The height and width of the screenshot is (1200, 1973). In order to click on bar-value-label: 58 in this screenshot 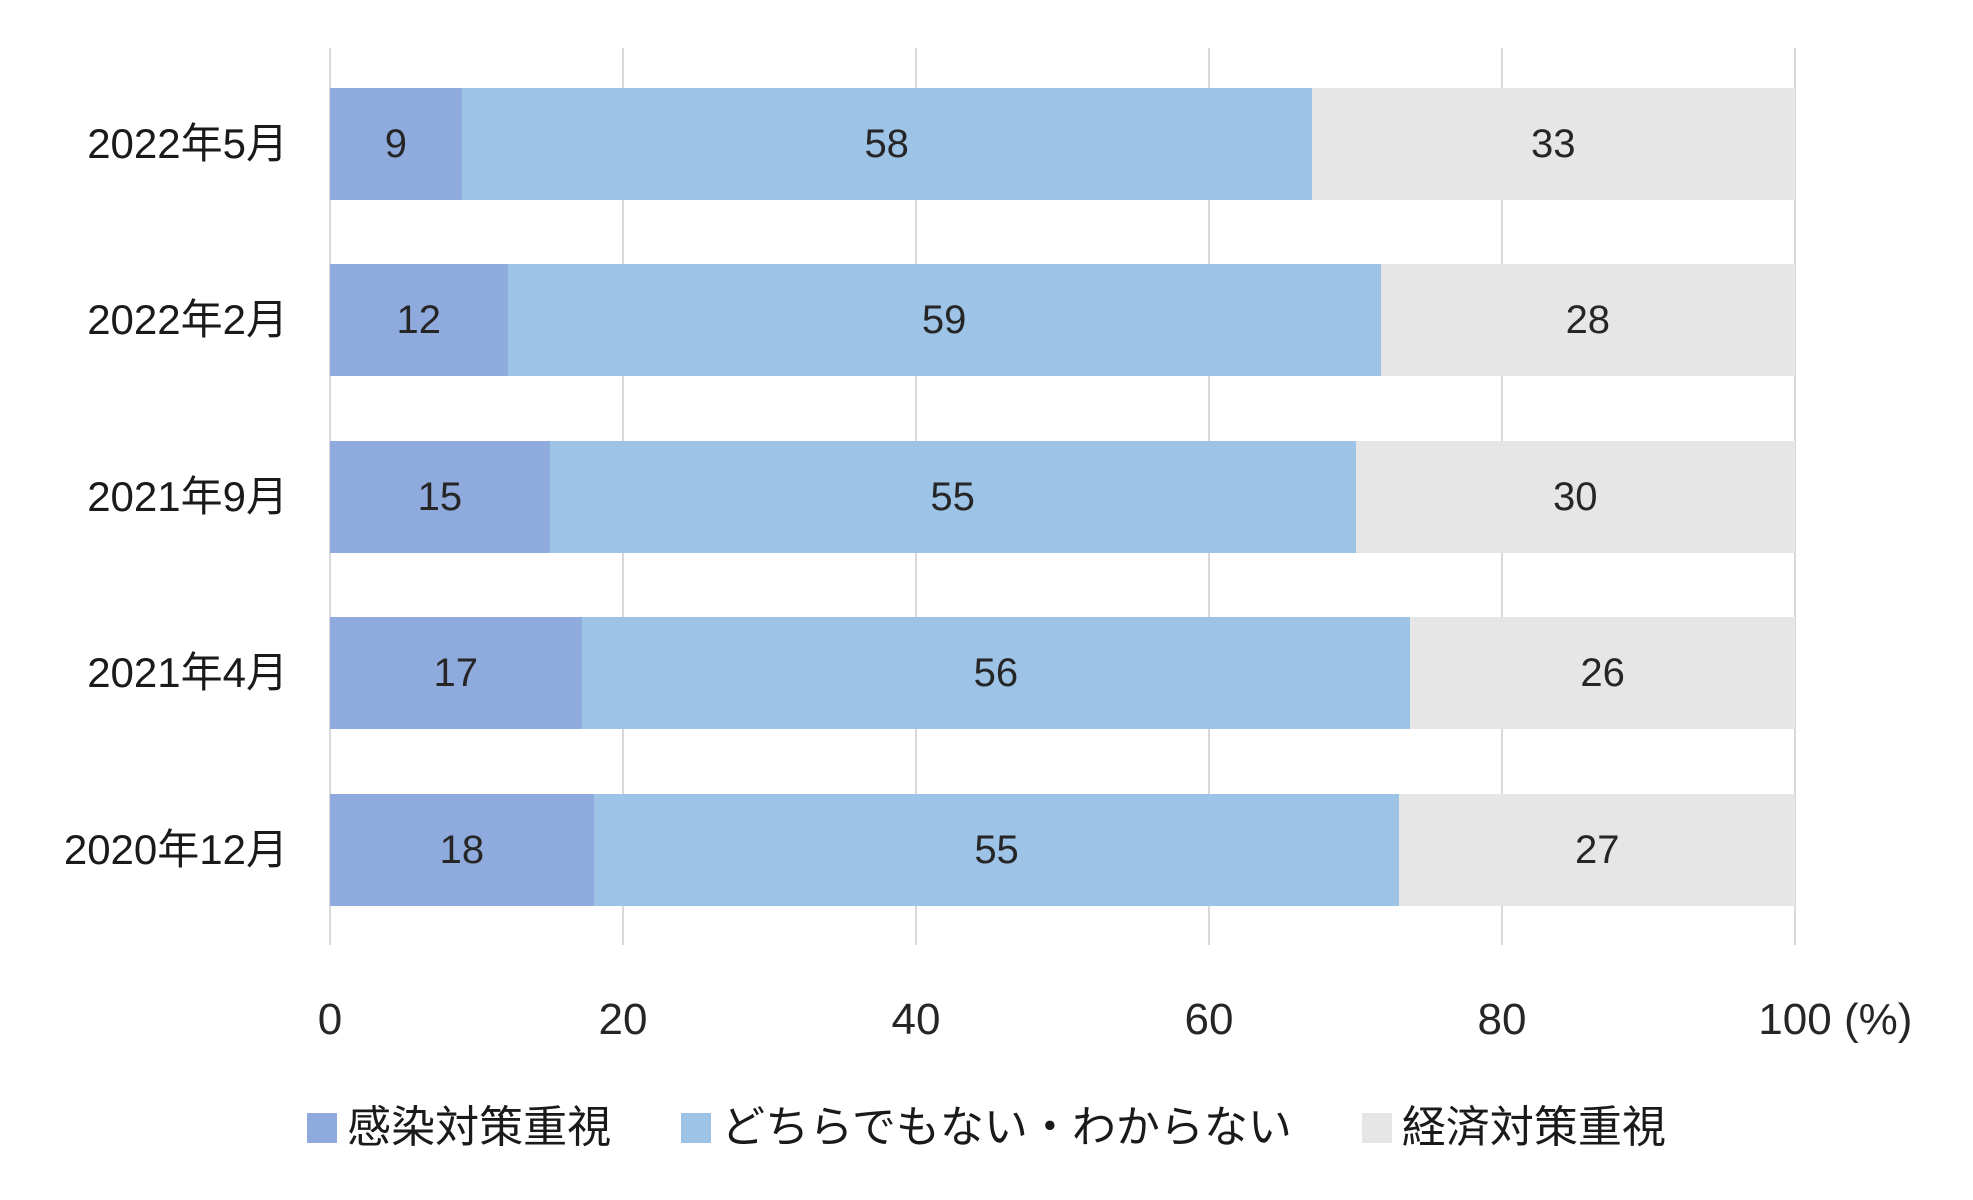, I will do `click(886, 144)`.